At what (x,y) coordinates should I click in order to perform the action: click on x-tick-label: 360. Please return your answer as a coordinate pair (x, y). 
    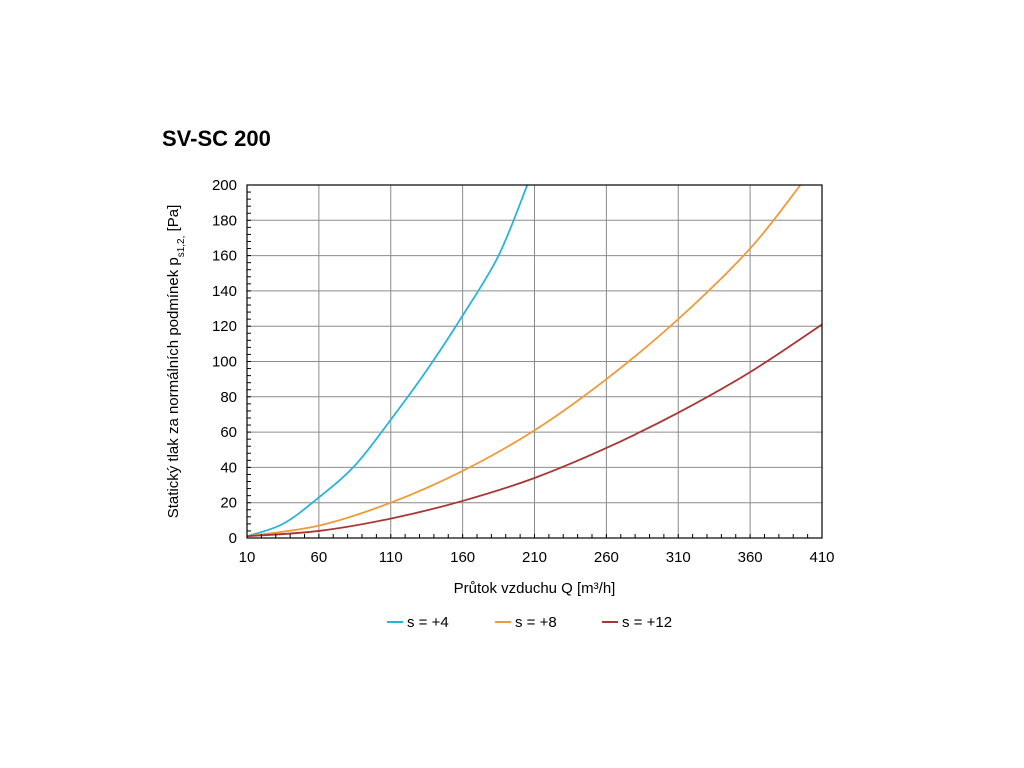
    Looking at the image, I should click on (750, 557).